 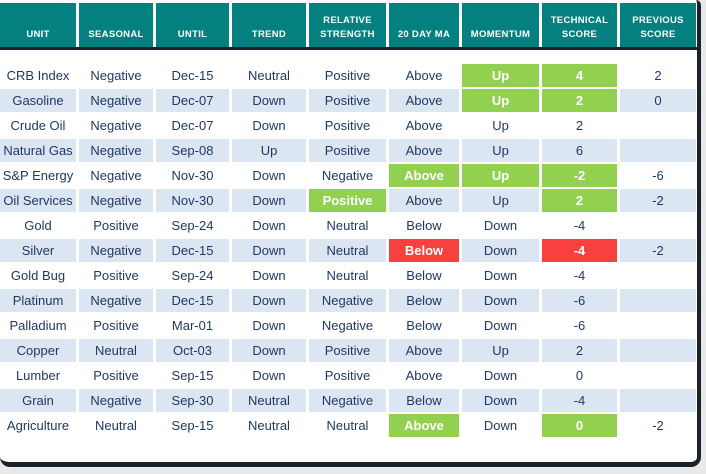 What do you see at coordinates (579, 100) in the screenshot?
I see `cell-technical_score: 2` at bounding box center [579, 100].